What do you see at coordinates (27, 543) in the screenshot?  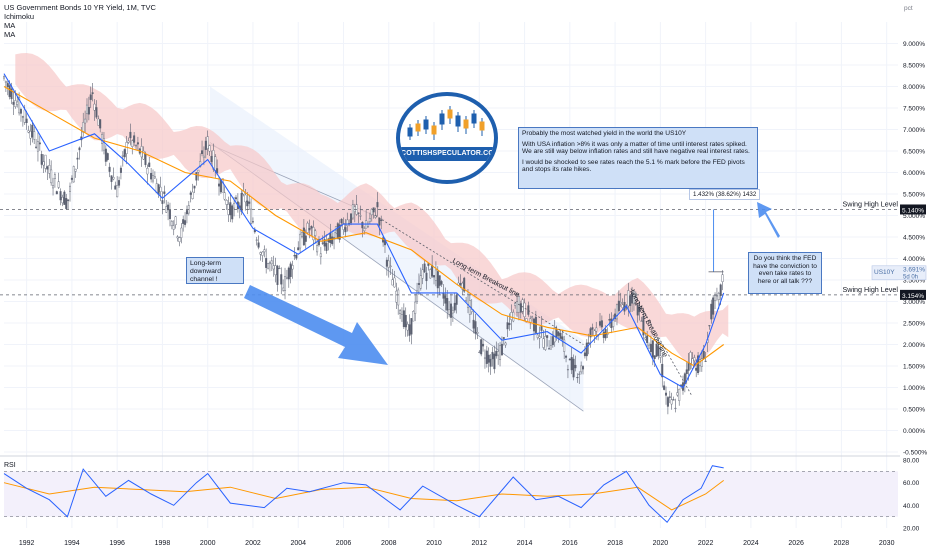 I see `x-tick-label: 1992` at bounding box center [27, 543].